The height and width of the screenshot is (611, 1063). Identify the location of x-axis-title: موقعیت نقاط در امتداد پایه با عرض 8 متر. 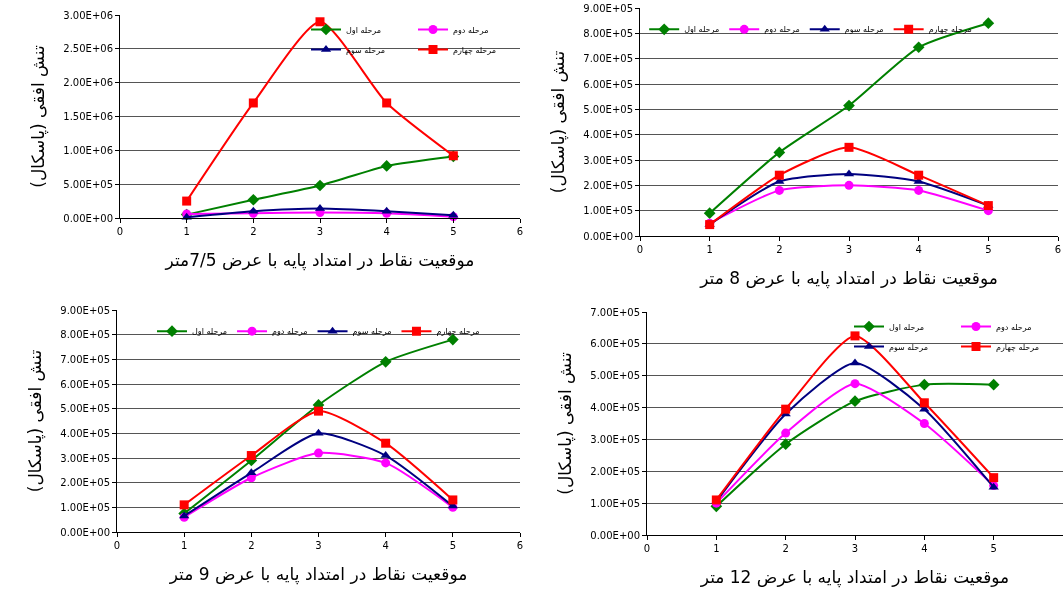
(848, 279).